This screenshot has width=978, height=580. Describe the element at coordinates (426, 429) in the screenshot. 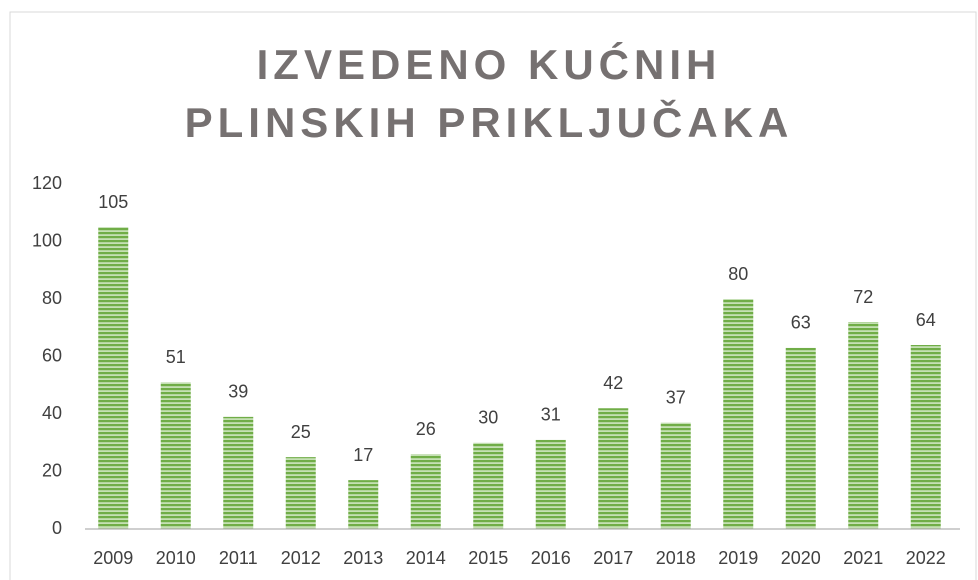

I see `data-label: 26` at that location.